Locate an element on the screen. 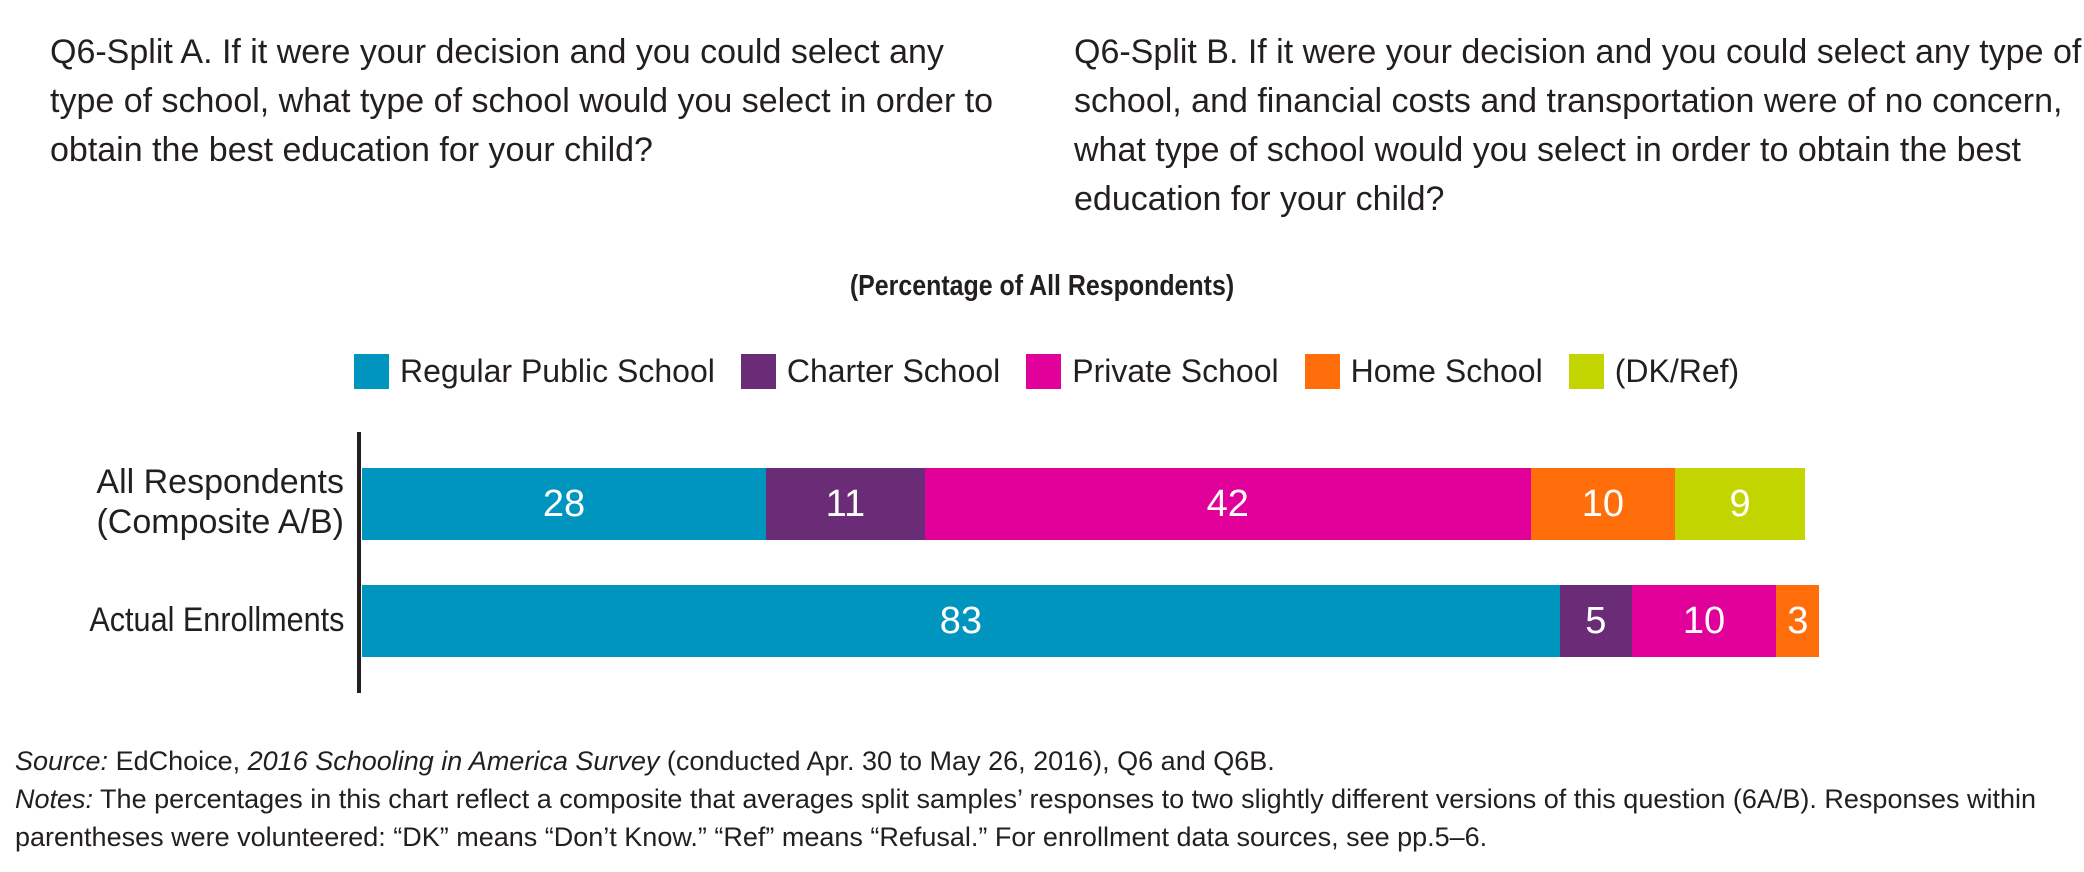  data-label: 3 is located at coordinates (1798, 620).